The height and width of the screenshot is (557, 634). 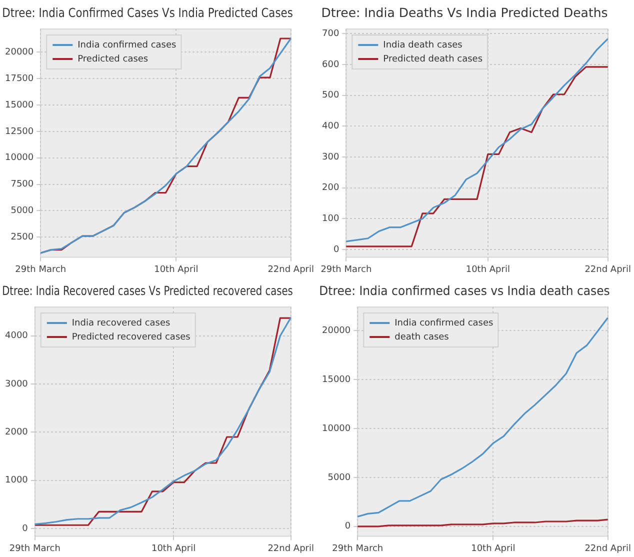 I want to click on chart-title: Dtree: India Deaths Vs India Predicted Deaths, so click(x=464, y=12).